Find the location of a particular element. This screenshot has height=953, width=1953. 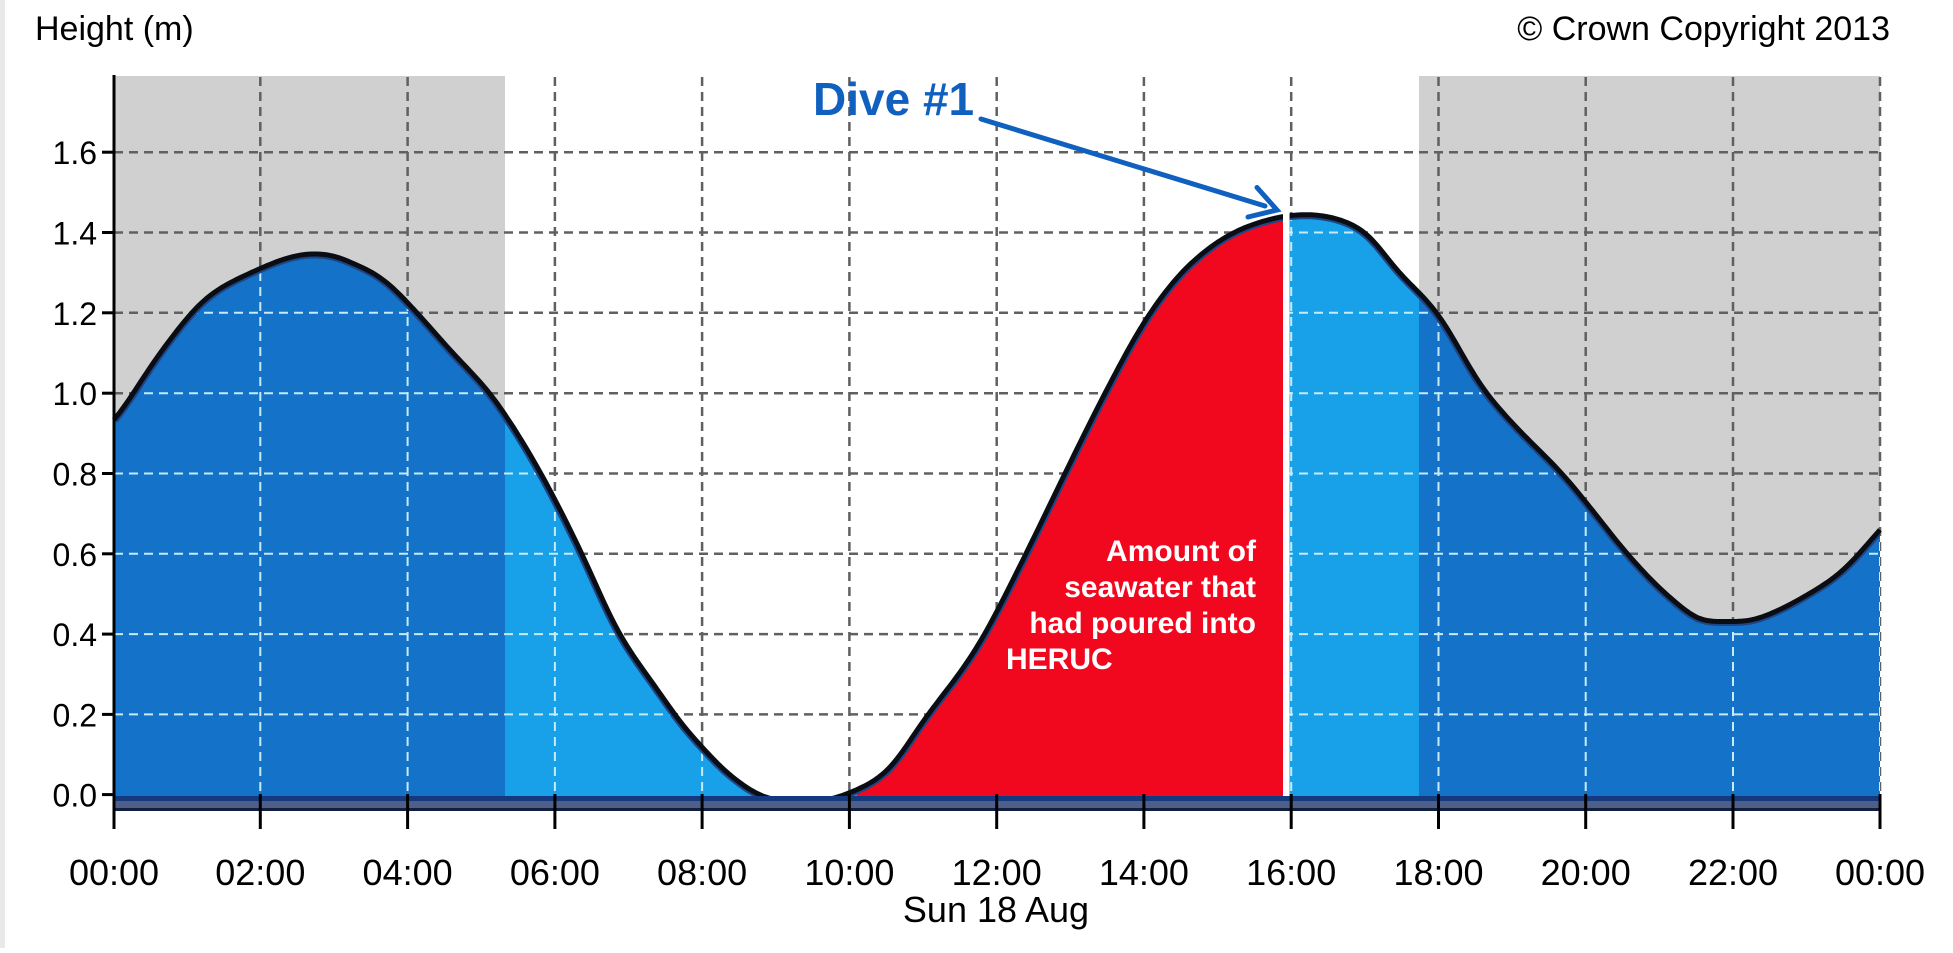

svg-text: 18:00 is located at coordinates (1438, 872).